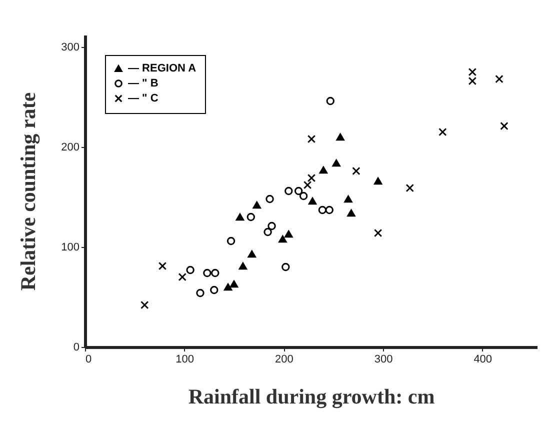 This screenshot has height=422, width=541. I want to click on y-tick-label: 200, so click(70, 148).